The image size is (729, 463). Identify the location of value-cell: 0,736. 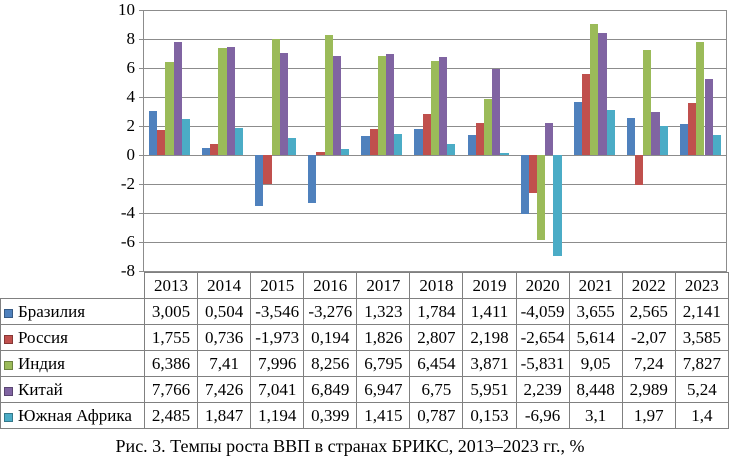
(224, 337).